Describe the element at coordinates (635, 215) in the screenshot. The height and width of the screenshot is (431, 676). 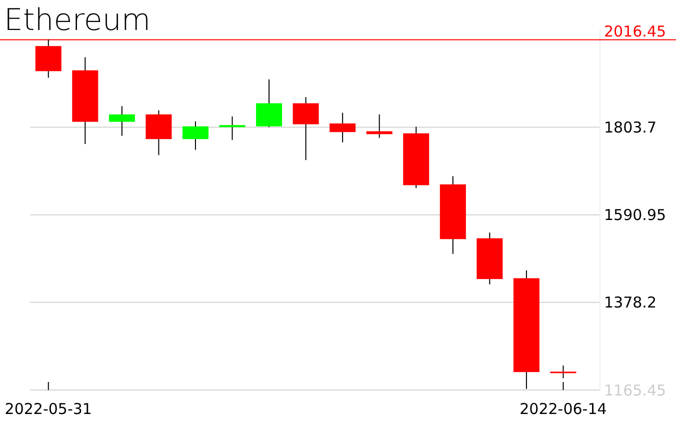
I see `y-tick-label: 1590.95` at that location.